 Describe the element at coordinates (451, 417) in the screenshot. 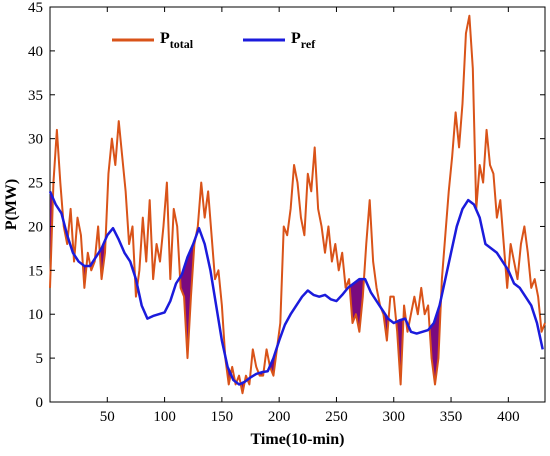

I see `x-tick-label: 350` at that location.